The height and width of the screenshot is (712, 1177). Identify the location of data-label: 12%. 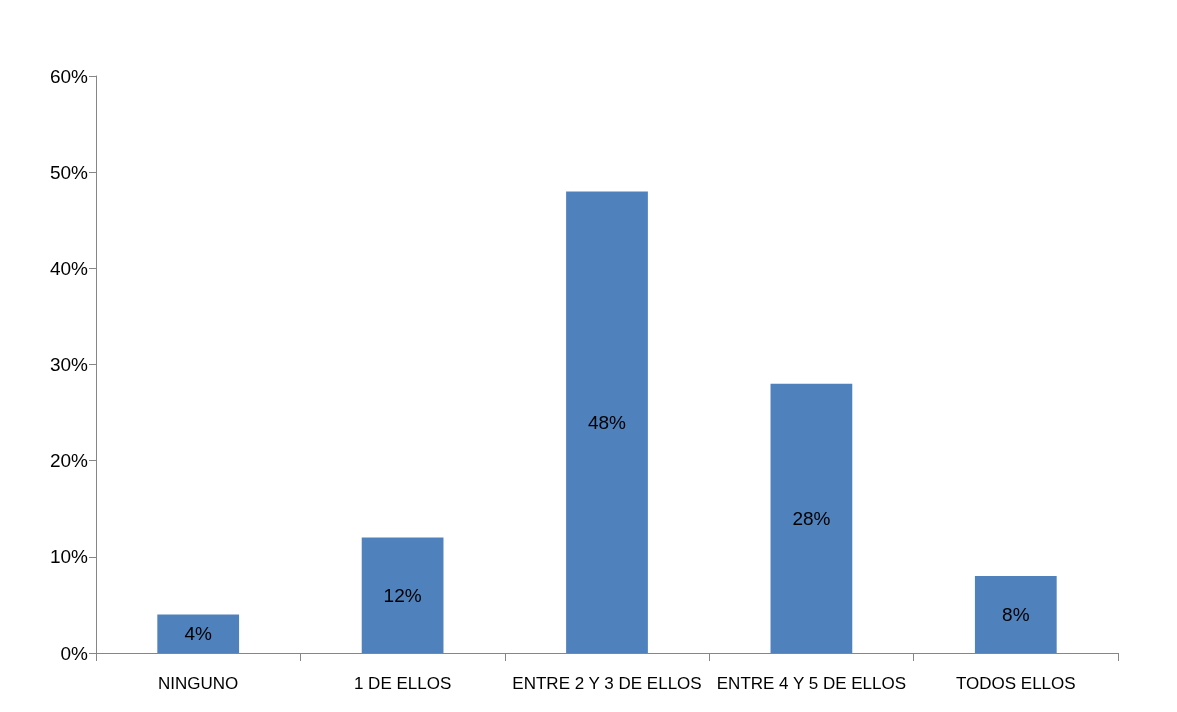
(402, 595).